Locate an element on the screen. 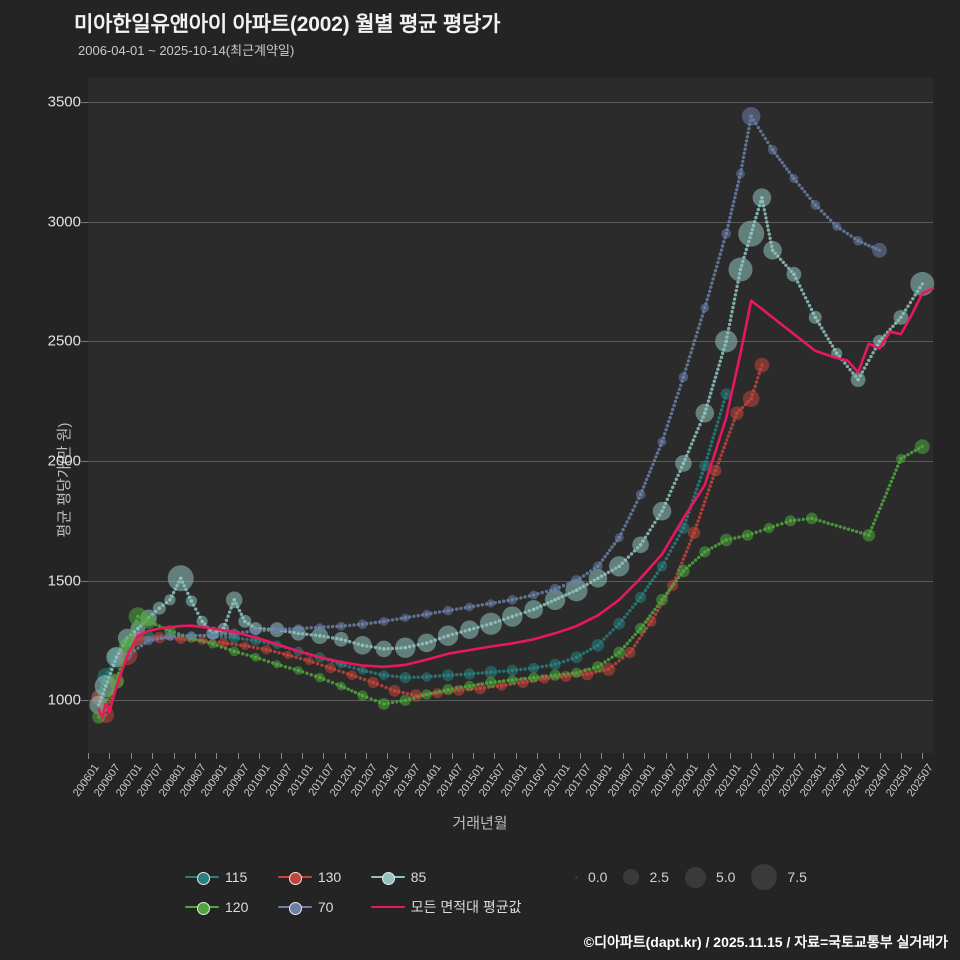 The width and height of the screenshot is (960, 960). legend-item-70: 70 is located at coordinates (316, 907).